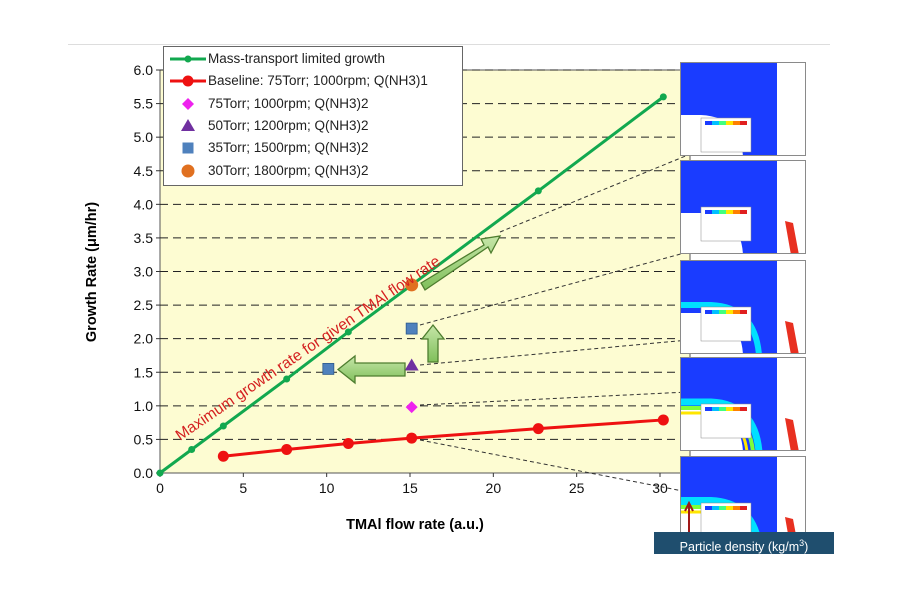 This screenshot has width=900, height=600. I want to click on y-tick-label: 5.0, so click(144, 137).